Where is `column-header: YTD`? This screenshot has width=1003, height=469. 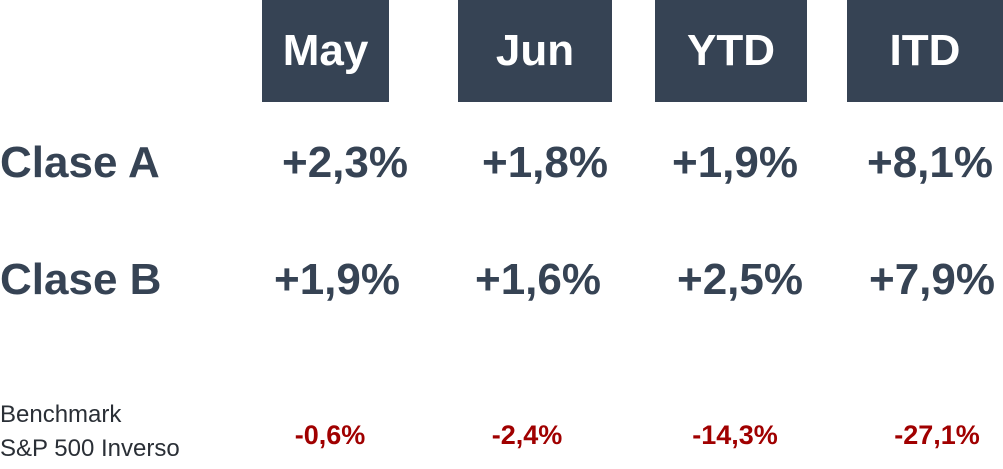 column-header: YTD is located at coordinates (731, 51).